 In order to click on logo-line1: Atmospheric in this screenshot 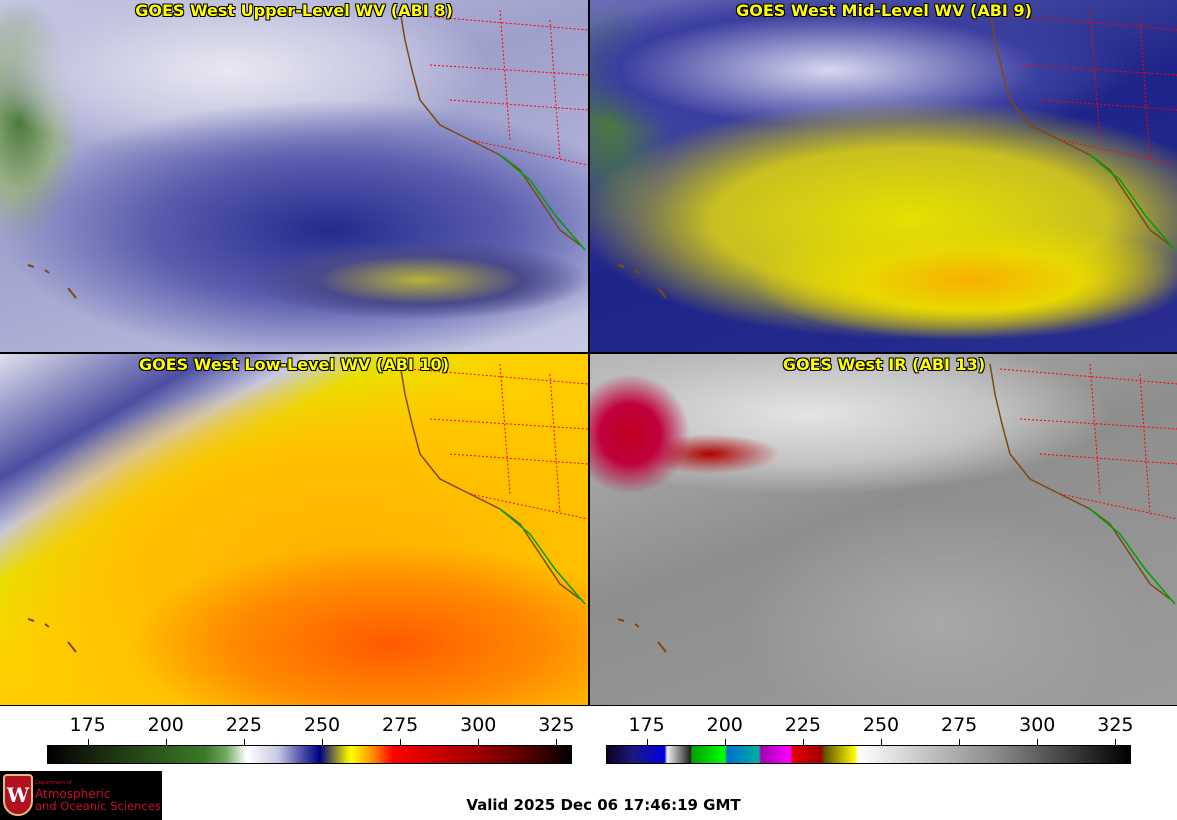, I will do `click(73, 794)`.